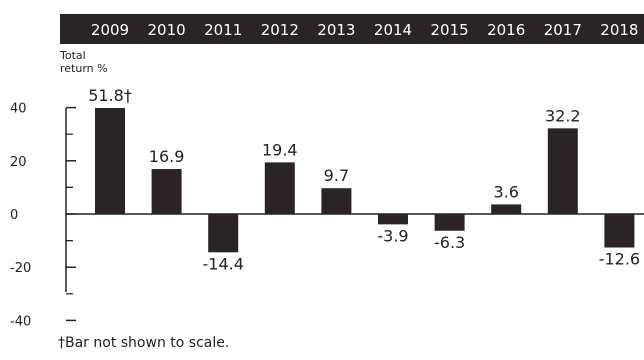 This screenshot has width=644, height=360. Describe the element at coordinates (166, 191) in the screenshot. I see `bar-2010` at that location.